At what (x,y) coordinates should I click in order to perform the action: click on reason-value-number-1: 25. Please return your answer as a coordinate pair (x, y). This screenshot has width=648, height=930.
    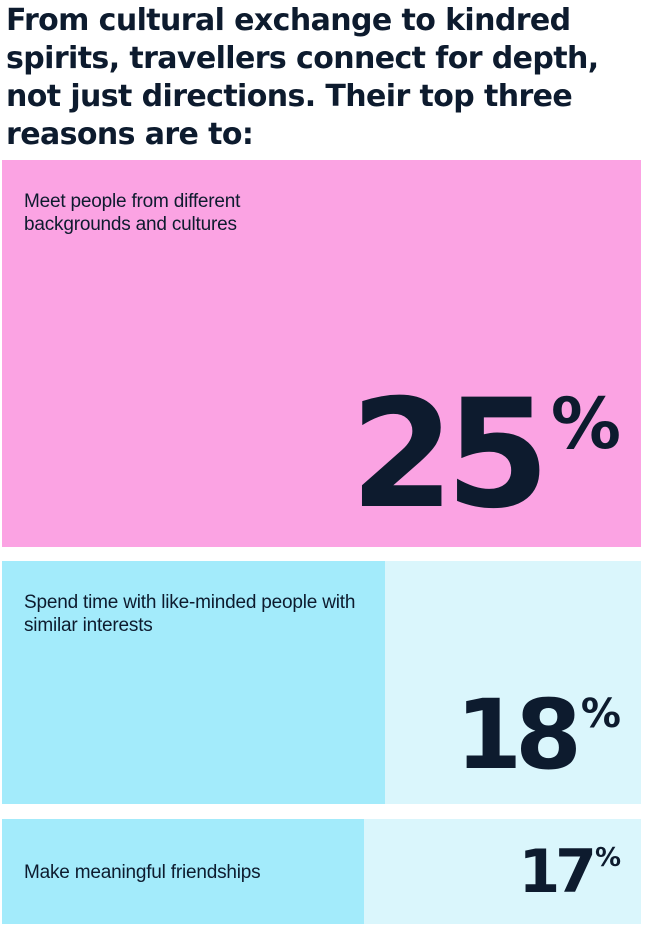
    Looking at the image, I should click on (450, 455).